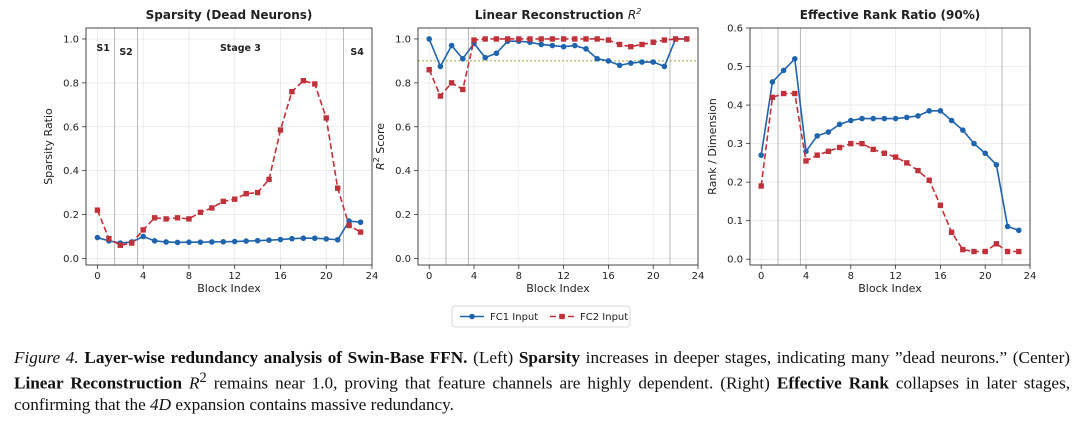 Image resolution: width=1080 pixels, height=426 pixels. I want to click on series-line, so click(228, 163).